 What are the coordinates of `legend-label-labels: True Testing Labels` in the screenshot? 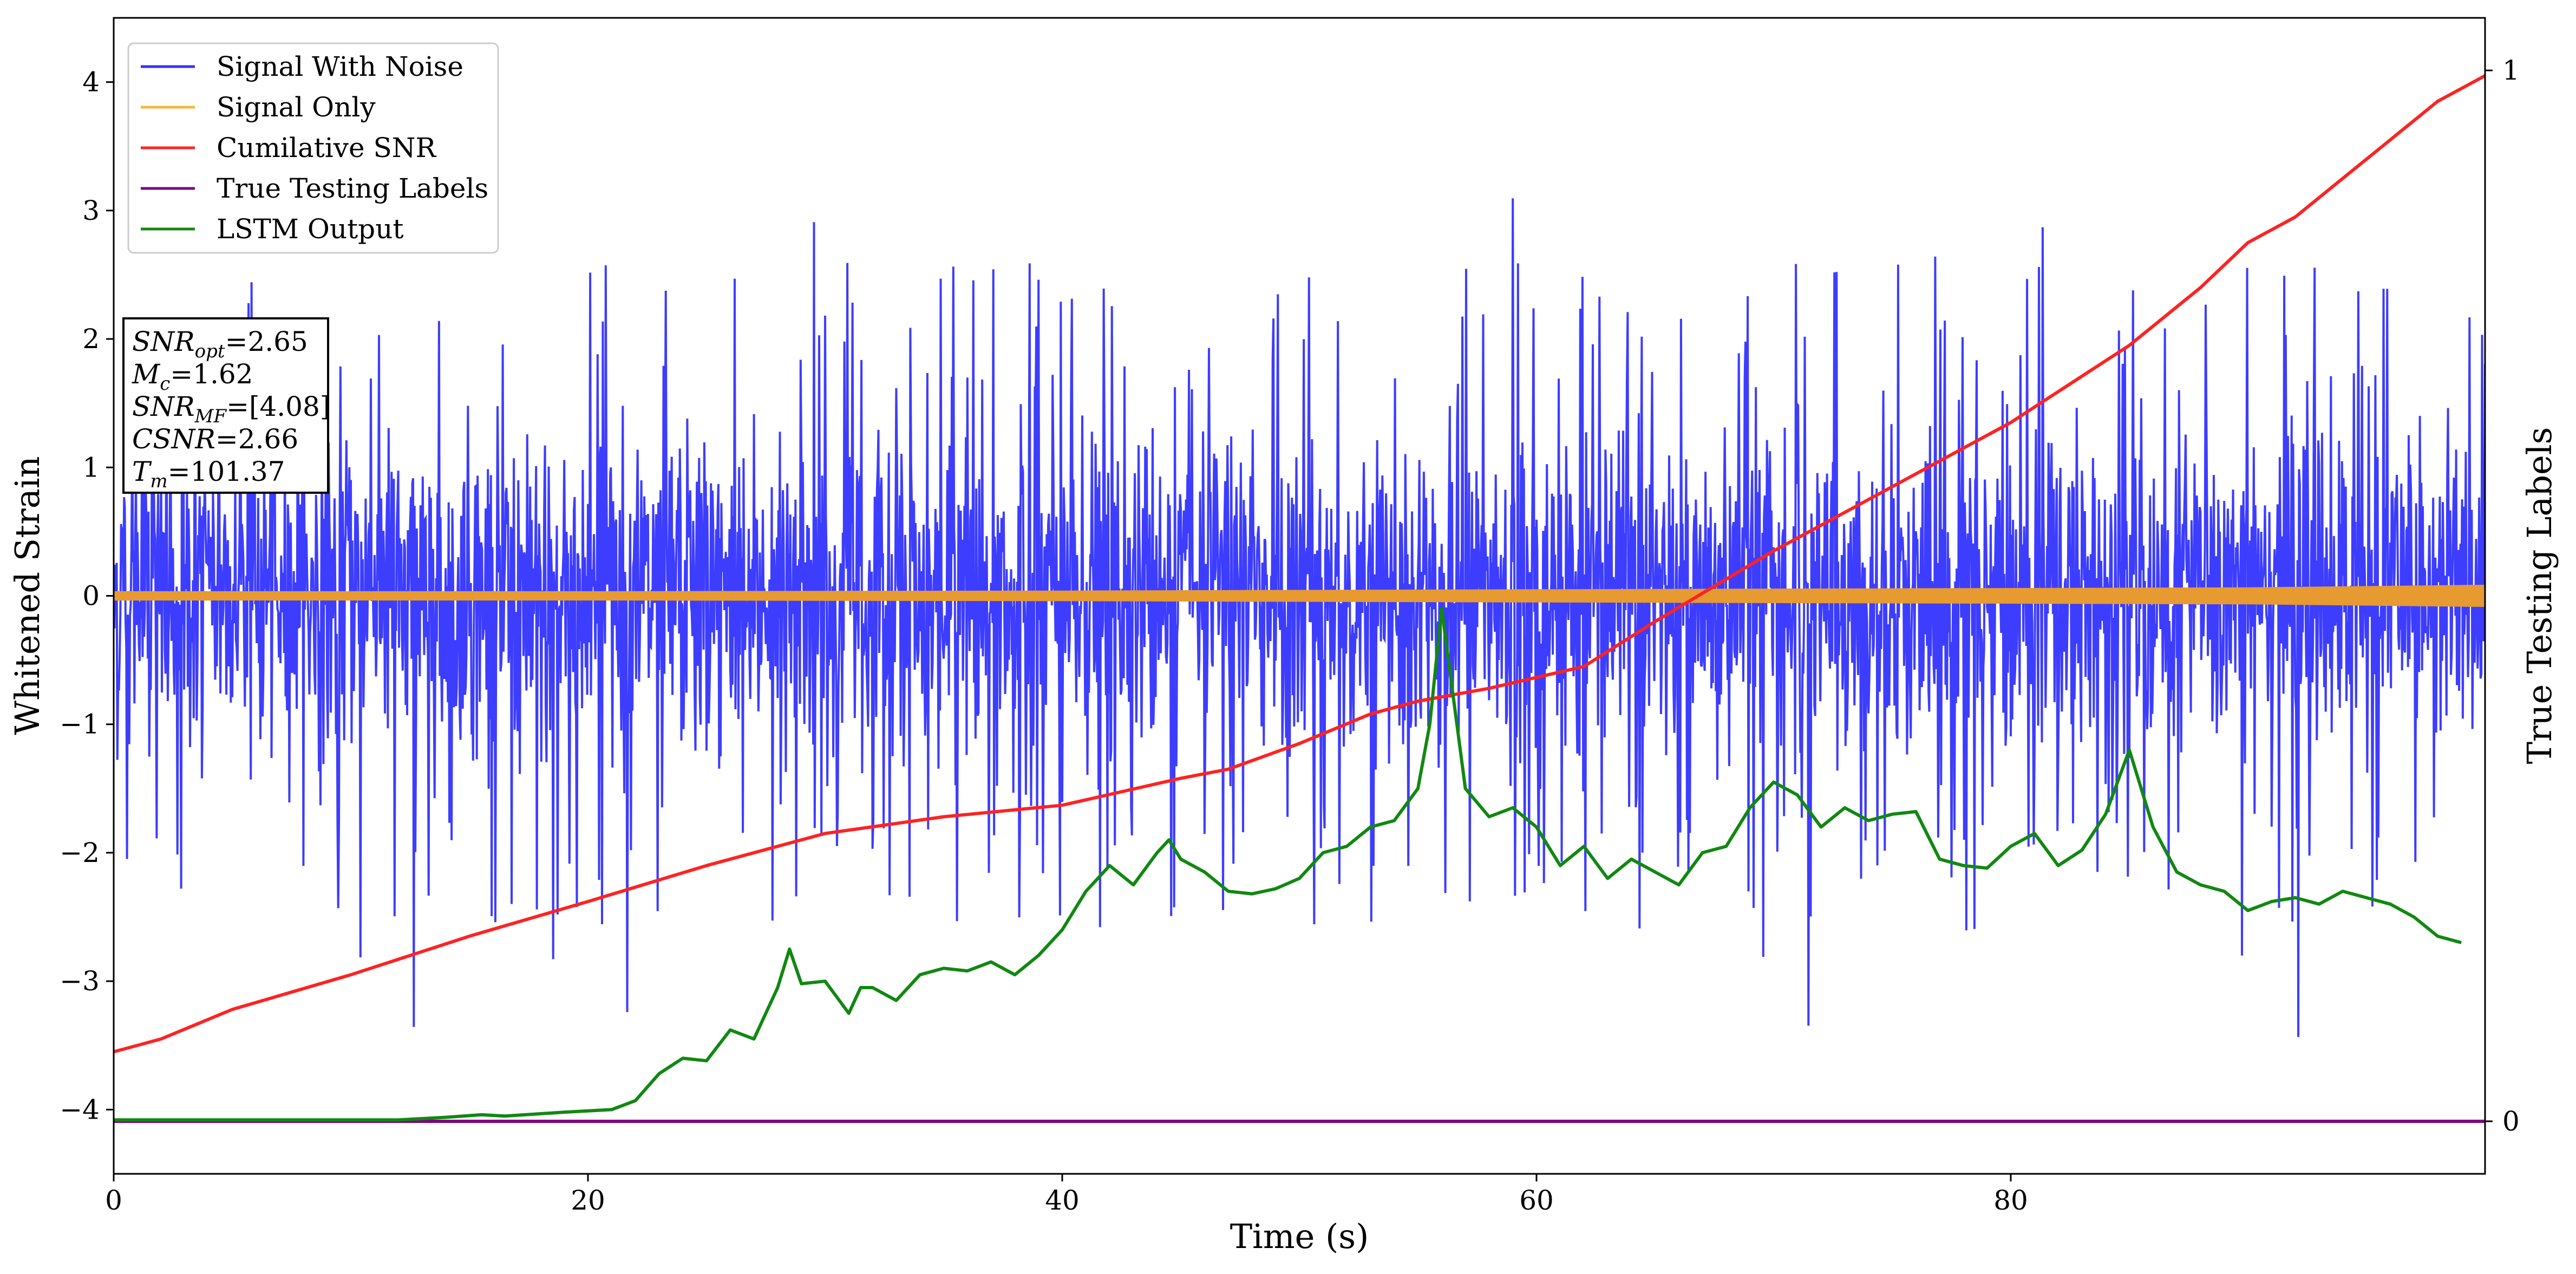 It's located at (352, 188).